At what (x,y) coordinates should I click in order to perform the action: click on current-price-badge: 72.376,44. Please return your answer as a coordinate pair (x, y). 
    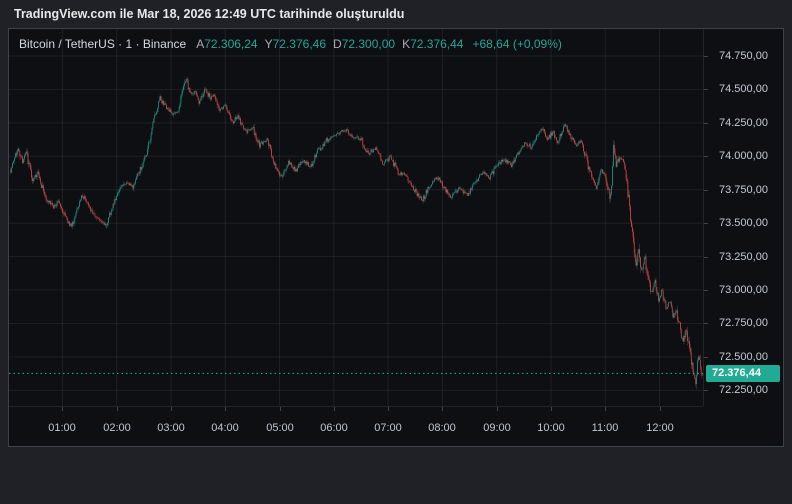
    Looking at the image, I should click on (743, 373).